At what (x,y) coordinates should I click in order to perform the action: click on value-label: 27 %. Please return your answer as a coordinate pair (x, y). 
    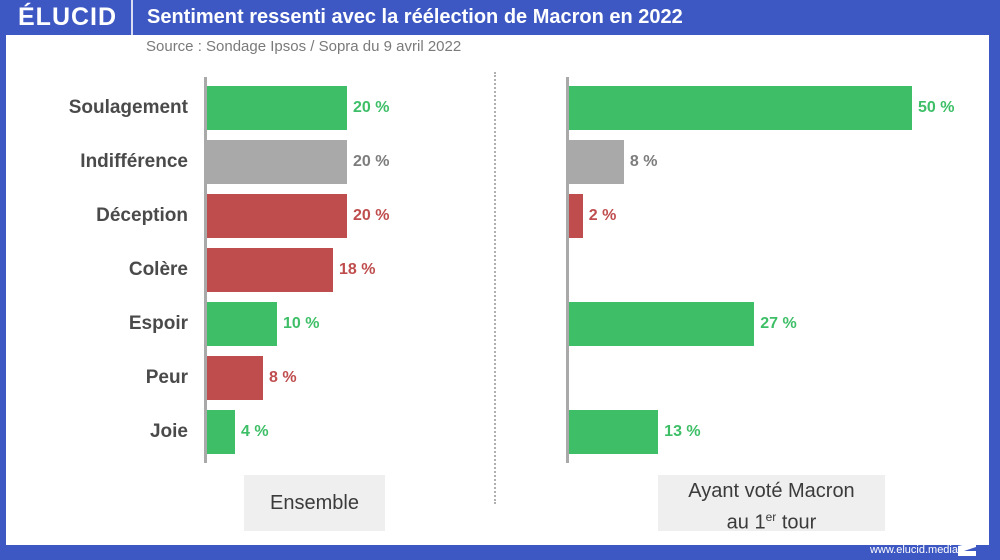
    Looking at the image, I should click on (778, 323).